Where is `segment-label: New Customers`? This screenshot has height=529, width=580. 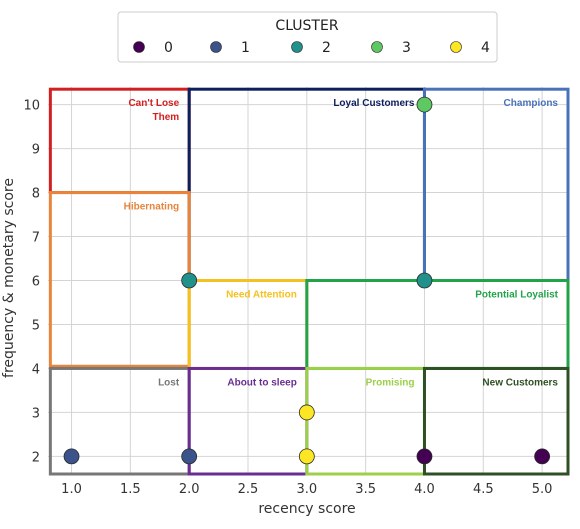 segment-label: New Customers is located at coordinates (520, 382).